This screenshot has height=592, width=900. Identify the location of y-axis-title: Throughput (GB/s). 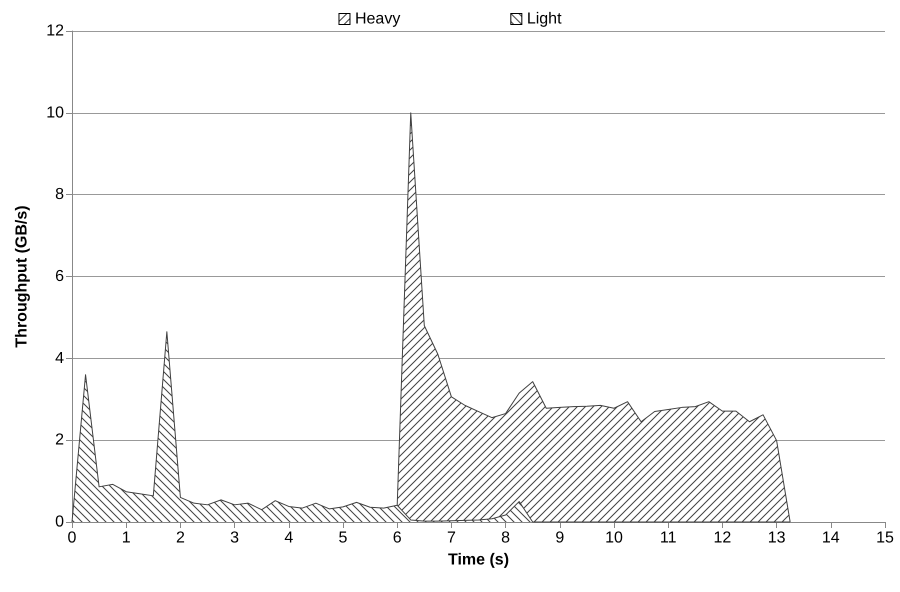
(22, 276).